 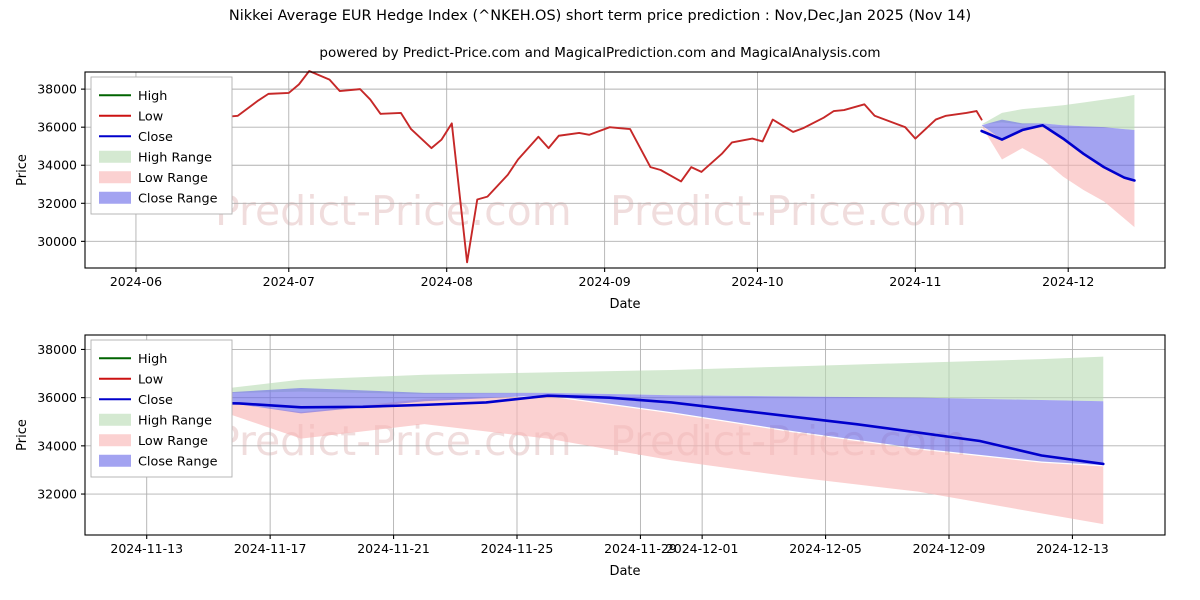 What do you see at coordinates (1068, 281) in the screenshot?
I see `x-tick-label: 2024-12` at bounding box center [1068, 281].